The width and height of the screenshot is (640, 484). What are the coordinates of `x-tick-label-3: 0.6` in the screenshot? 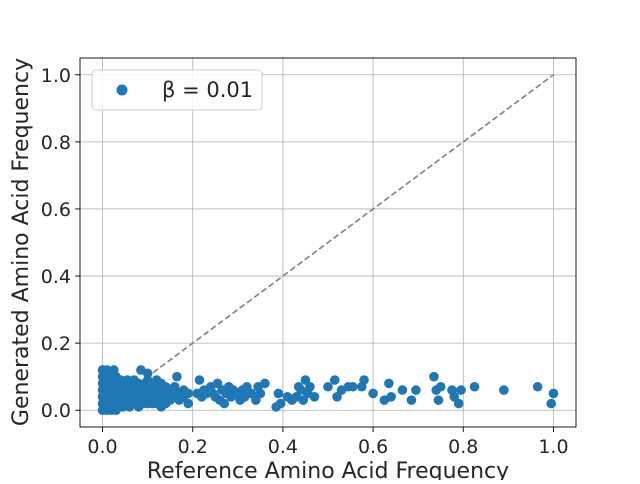 It's located at (373, 447).